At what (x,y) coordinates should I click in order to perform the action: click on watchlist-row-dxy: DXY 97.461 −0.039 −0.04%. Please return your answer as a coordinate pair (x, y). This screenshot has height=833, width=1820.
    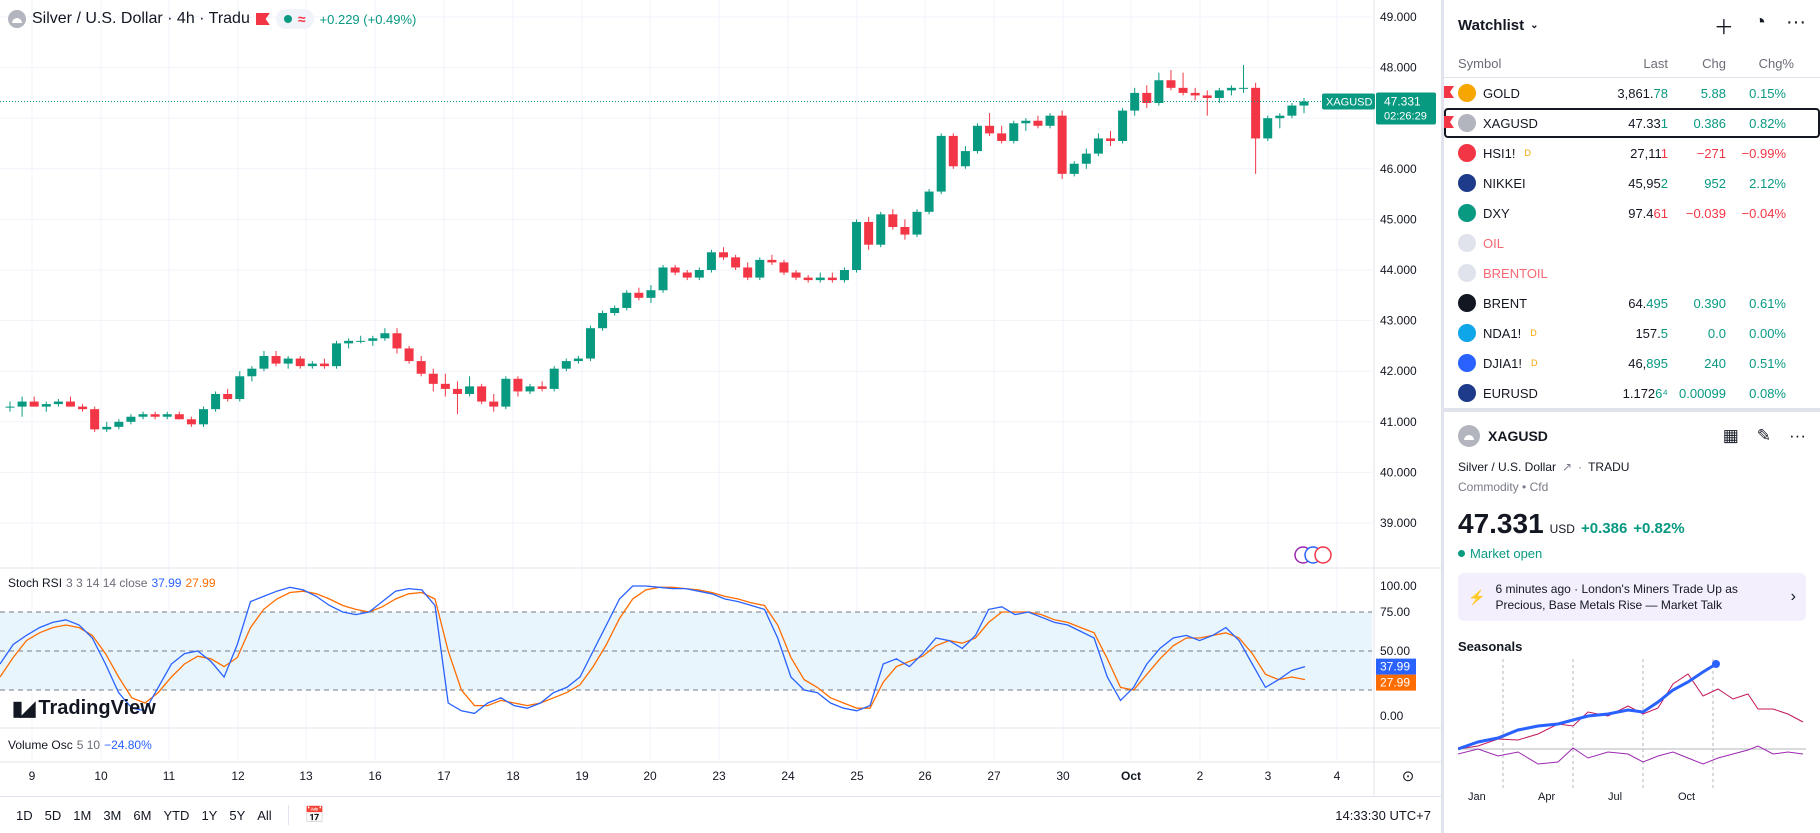
    Looking at the image, I should click on (1632, 213).